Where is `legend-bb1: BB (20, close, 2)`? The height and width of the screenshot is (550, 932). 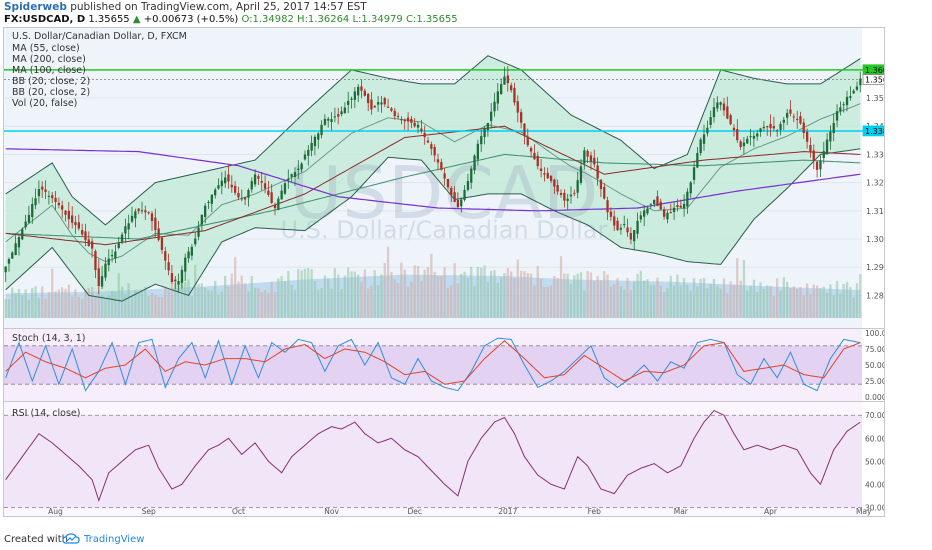
legend-bb1: BB (20, close, 2) is located at coordinates (51, 81).